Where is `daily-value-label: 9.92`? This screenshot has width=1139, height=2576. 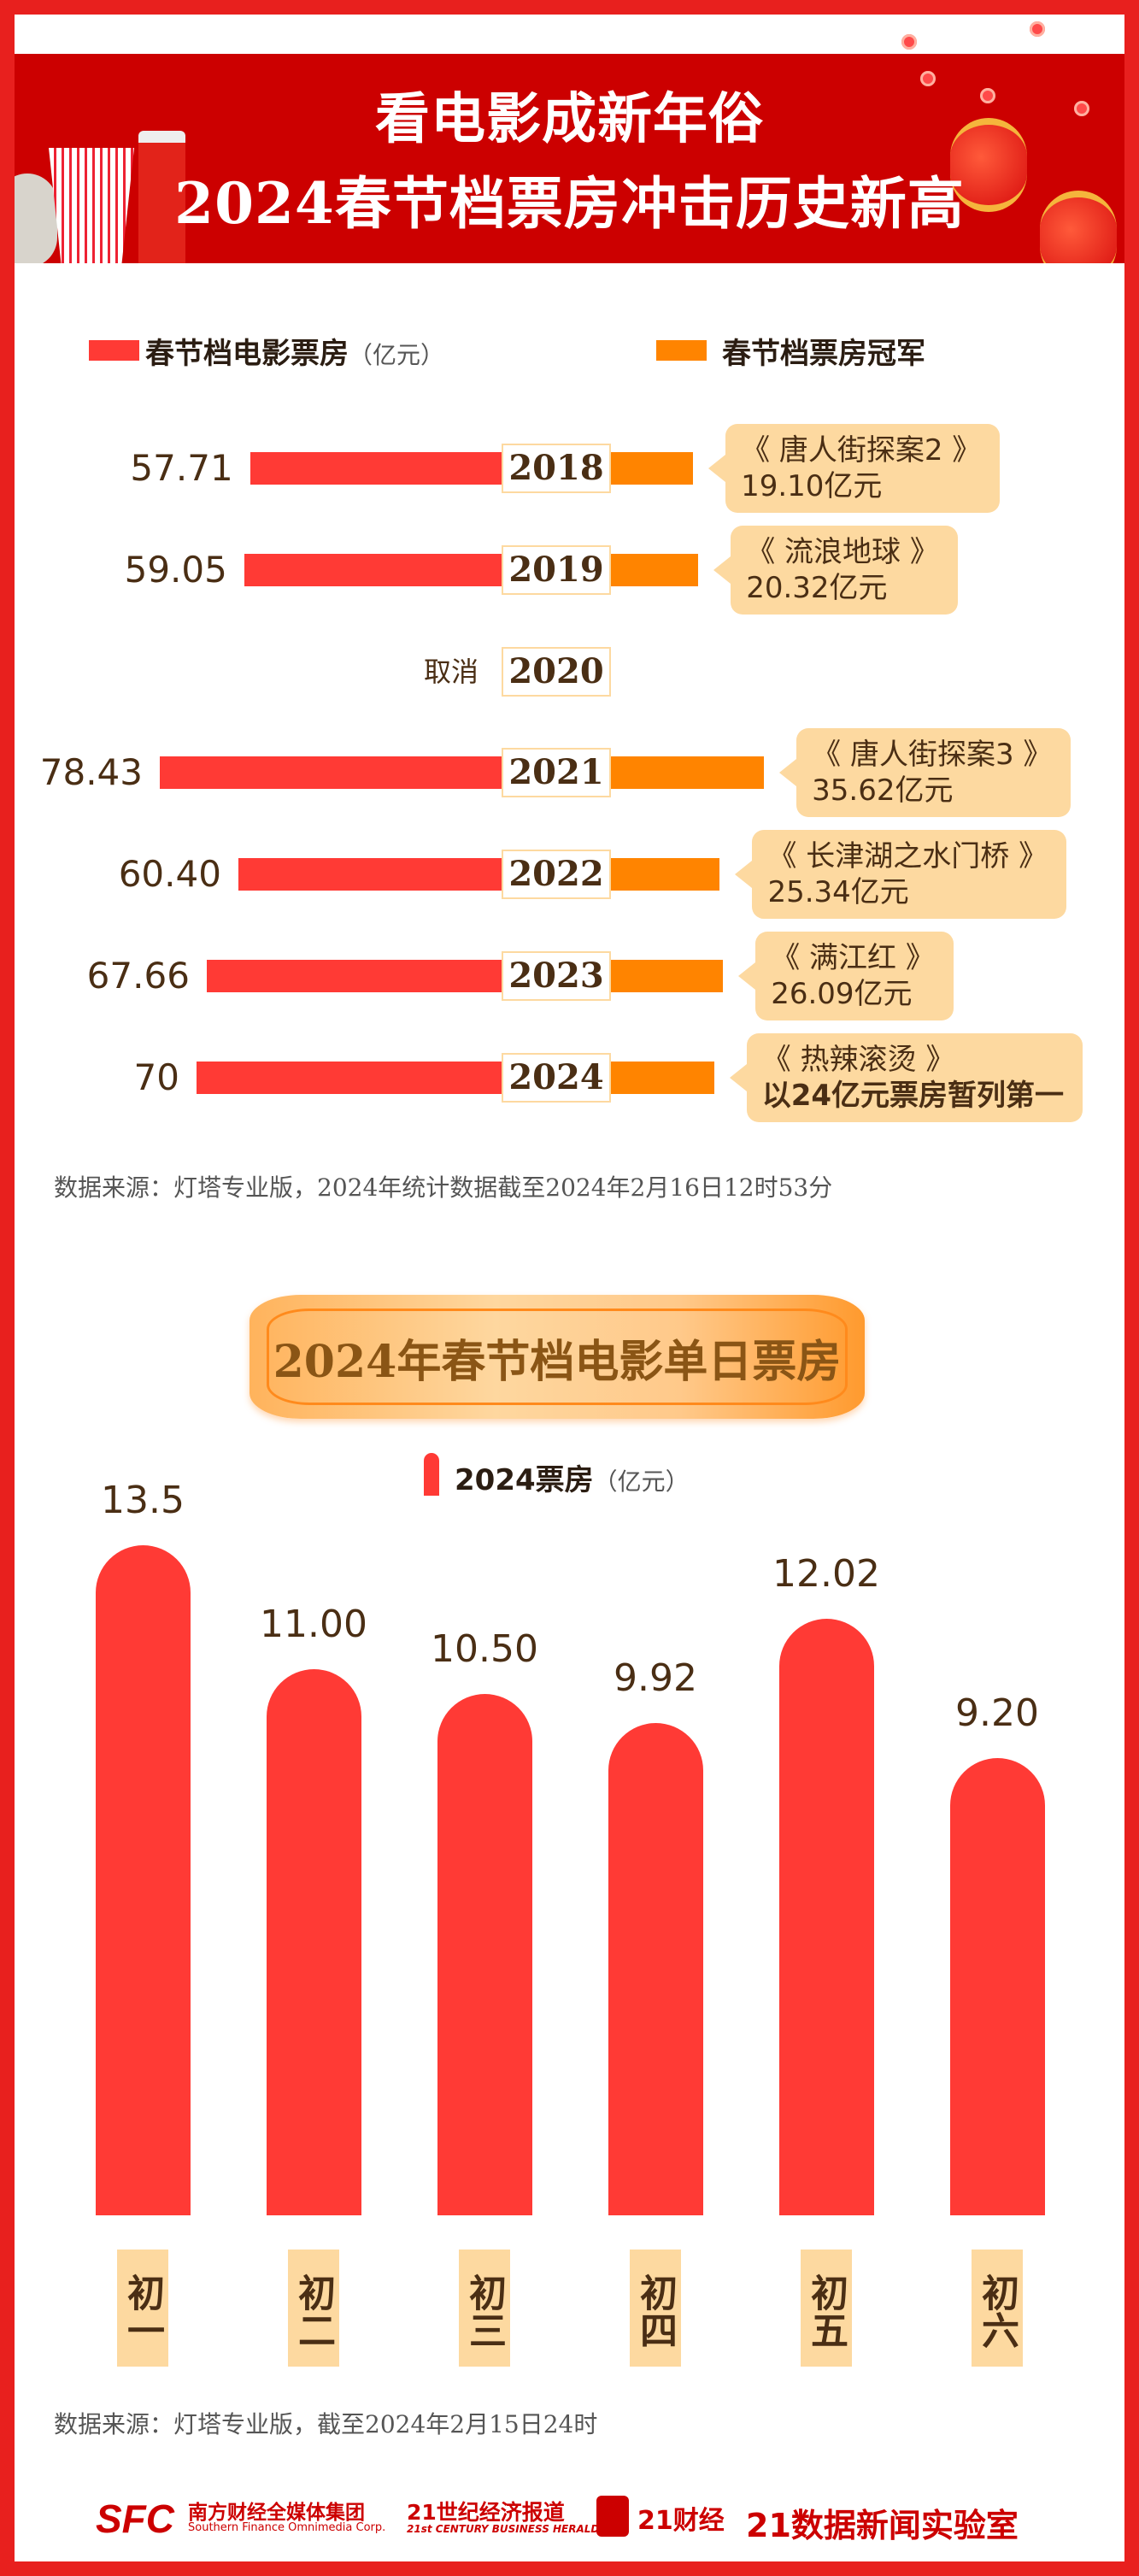
daily-value-label: 9.92 is located at coordinates (656, 1678).